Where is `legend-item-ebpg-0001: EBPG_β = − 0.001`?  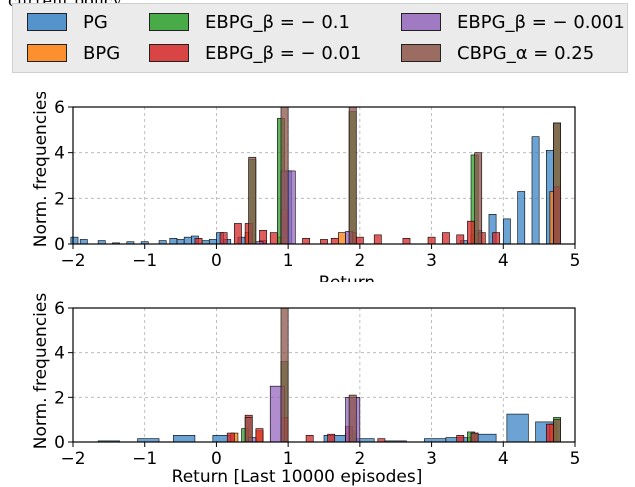 legend-item-ebpg-0001: EBPG_β = − 0.001 is located at coordinates (513, 22).